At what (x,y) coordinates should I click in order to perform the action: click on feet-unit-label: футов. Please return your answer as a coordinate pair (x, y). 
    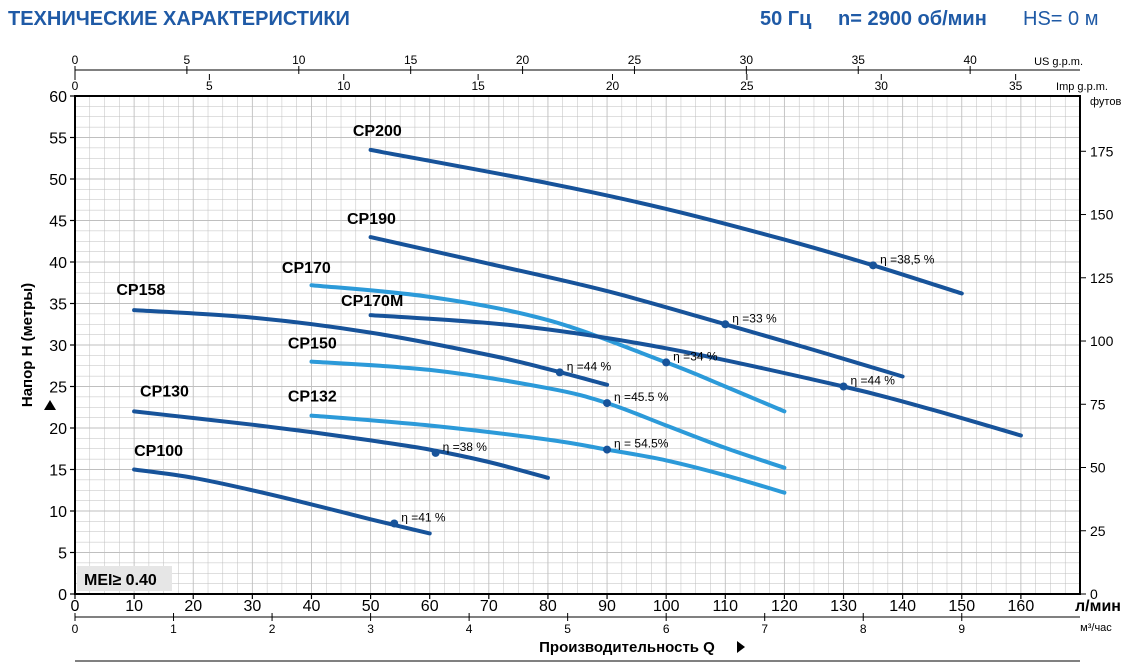
    Looking at the image, I should click on (1105, 102).